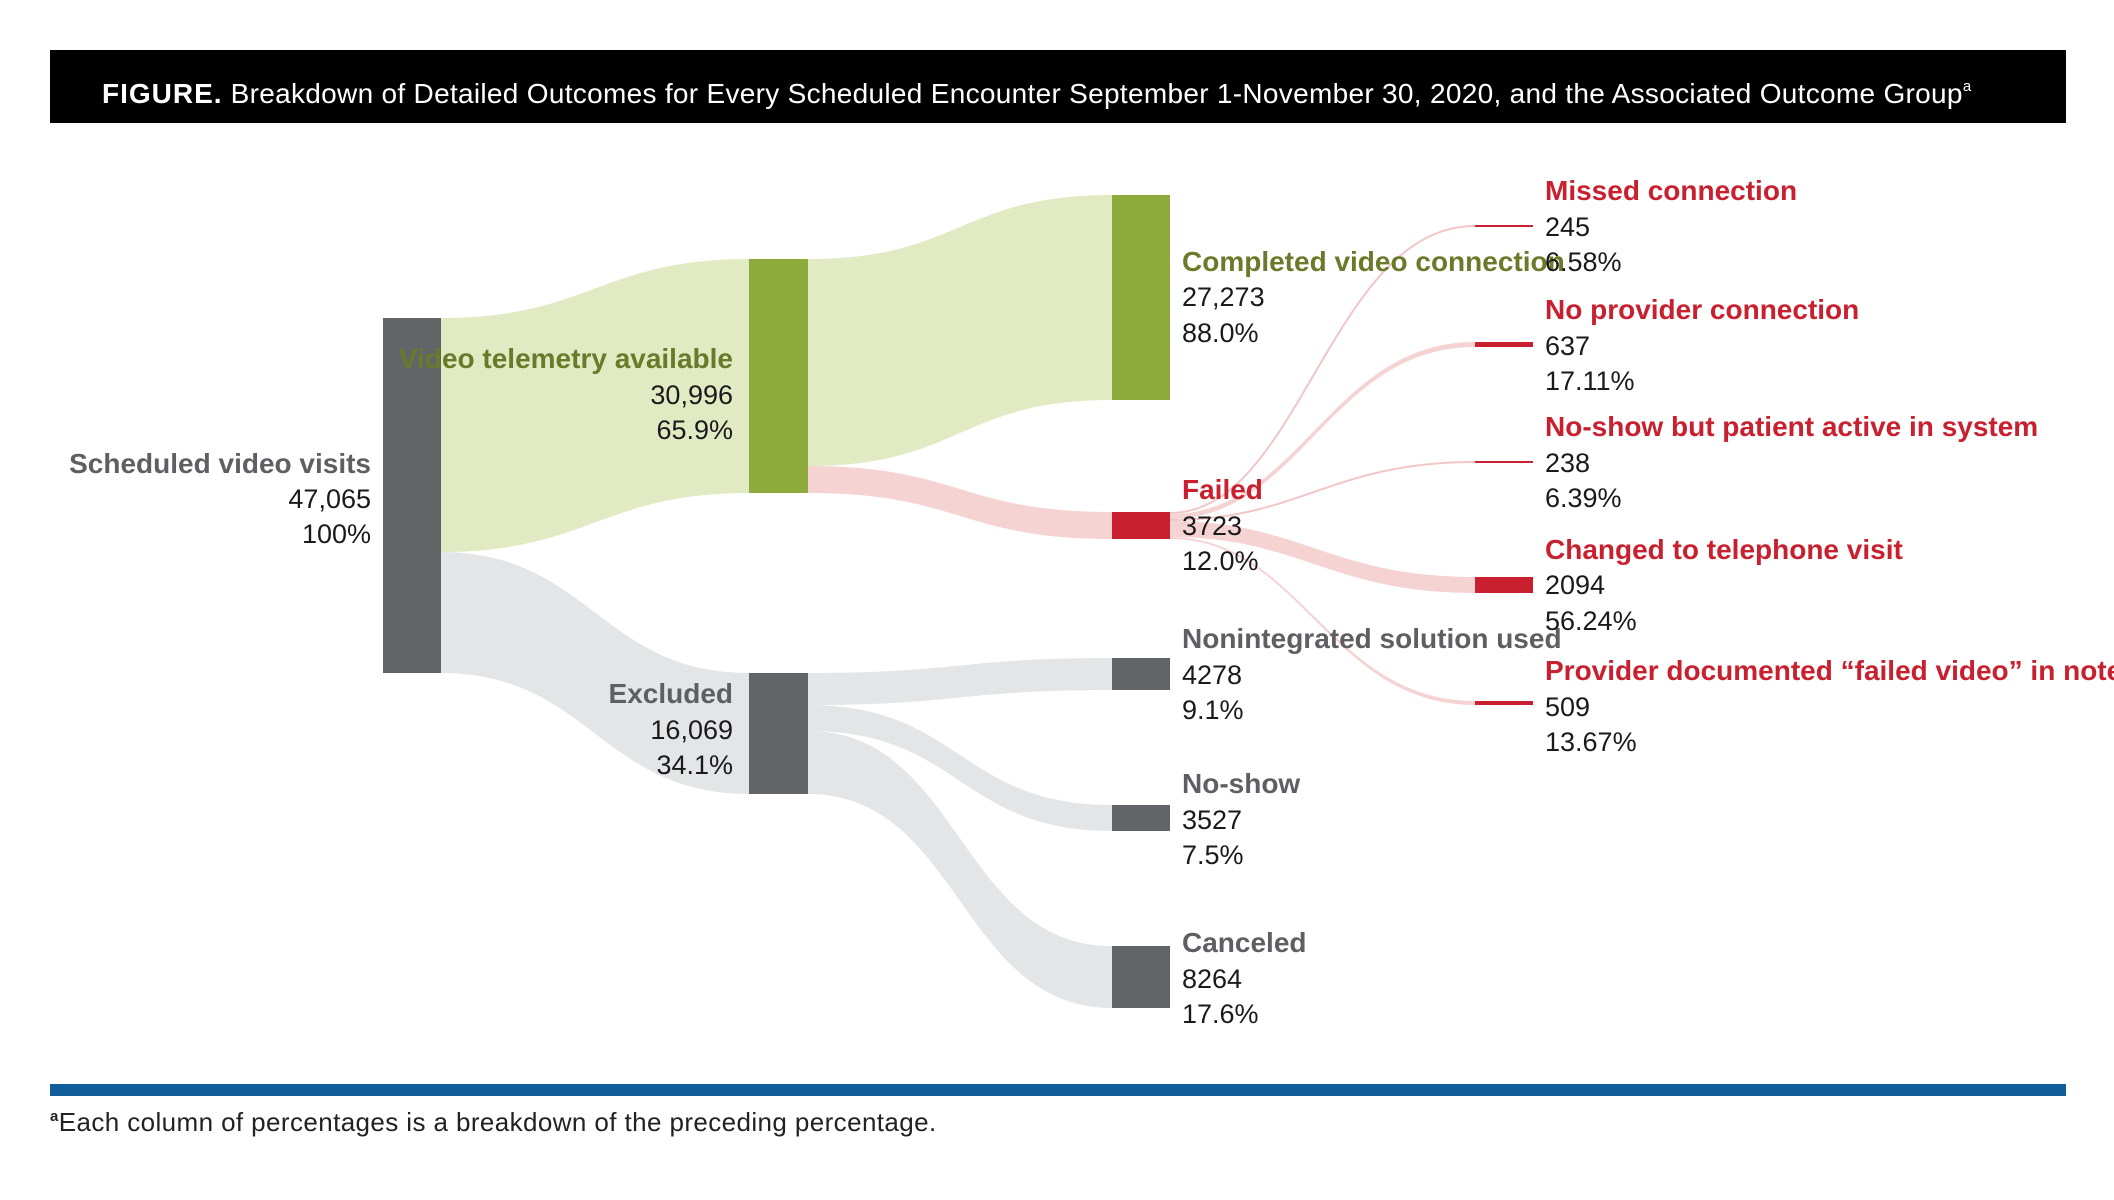  Describe the element at coordinates (1141, 674) in the screenshot. I see `node-bar-nonintegrated` at that location.